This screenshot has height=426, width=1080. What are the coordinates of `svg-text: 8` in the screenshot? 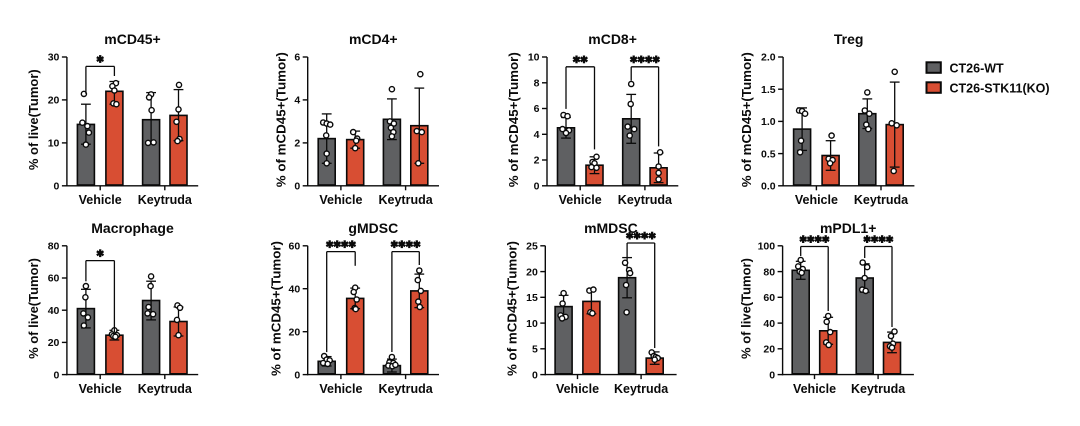 It's located at (537, 84).